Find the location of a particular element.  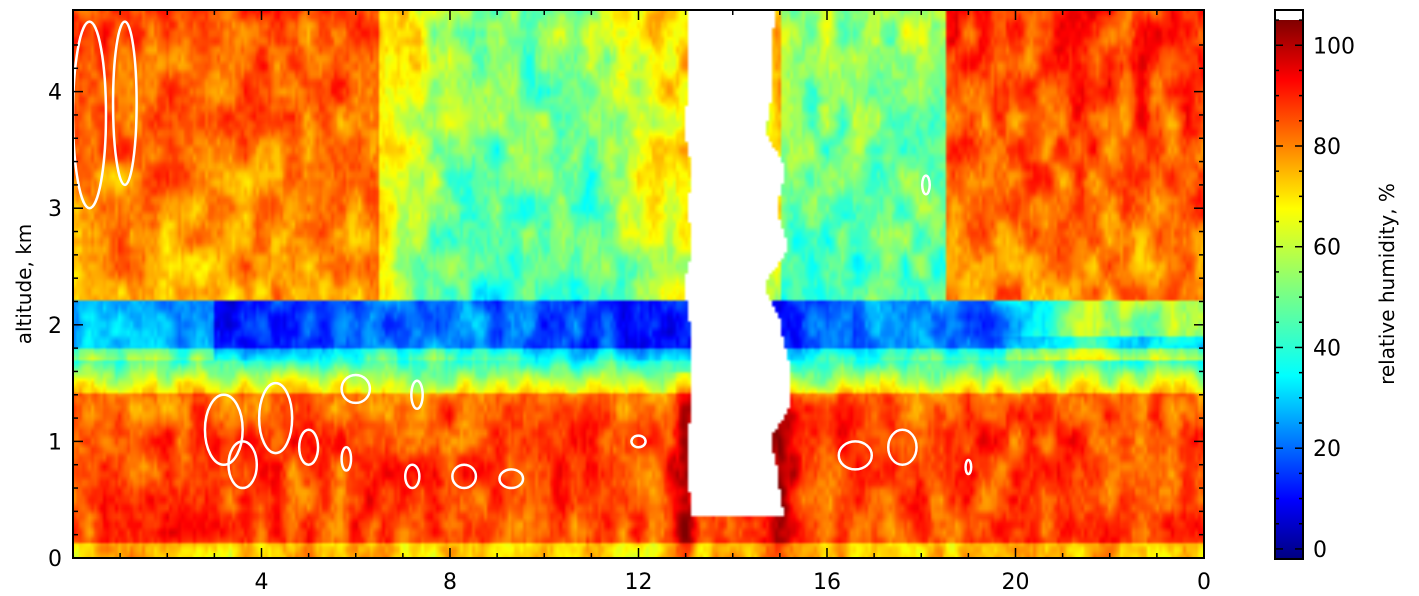

colorbar-frame is located at coordinates (1289, 284).